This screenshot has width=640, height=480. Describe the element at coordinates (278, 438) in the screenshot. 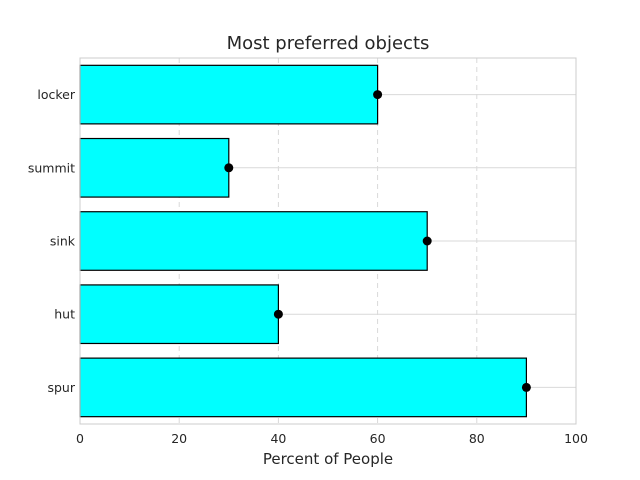

I see `x-tick-label: 40` at that location.